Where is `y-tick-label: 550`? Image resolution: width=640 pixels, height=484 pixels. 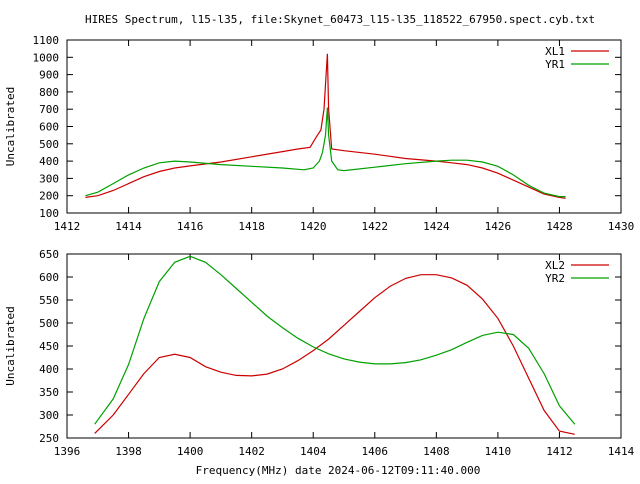 y-tick-label: 550 is located at coordinates (49, 300).